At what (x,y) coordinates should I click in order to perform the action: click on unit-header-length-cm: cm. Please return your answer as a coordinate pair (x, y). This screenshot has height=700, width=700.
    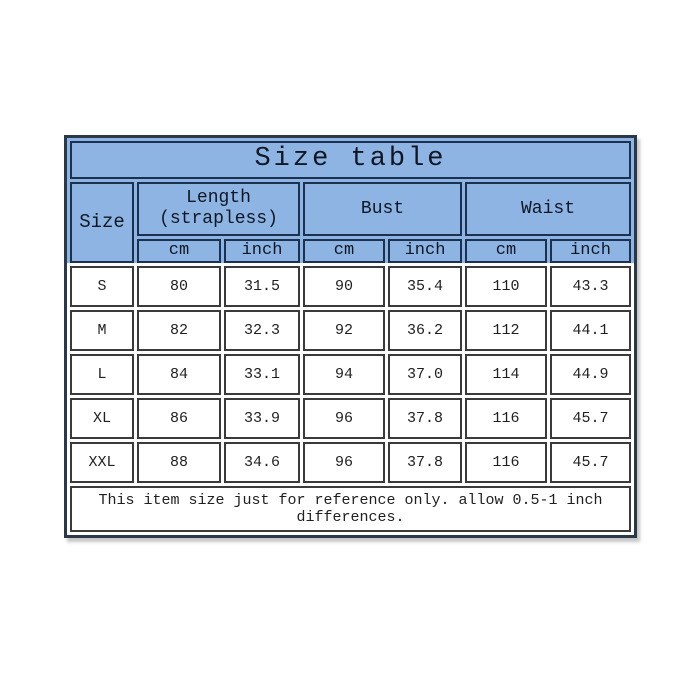
    Looking at the image, I should click on (179, 251).